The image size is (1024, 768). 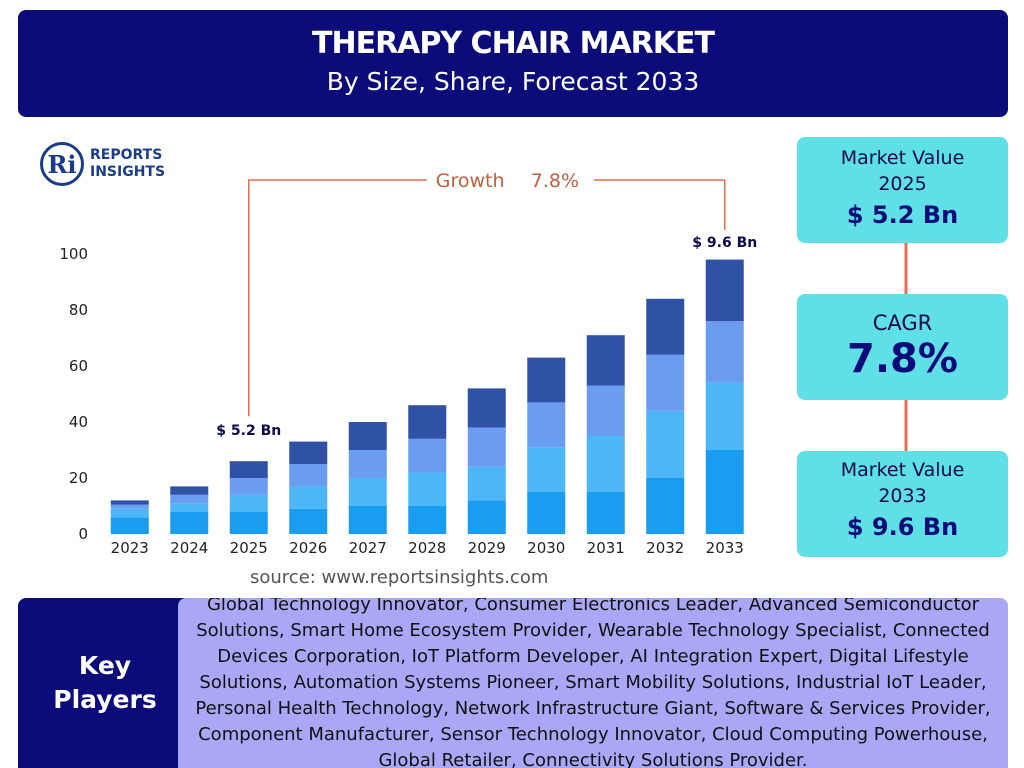 What do you see at coordinates (105, 683) in the screenshot?
I see `key-players-label: Key Players` at bounding box center [105, 683].